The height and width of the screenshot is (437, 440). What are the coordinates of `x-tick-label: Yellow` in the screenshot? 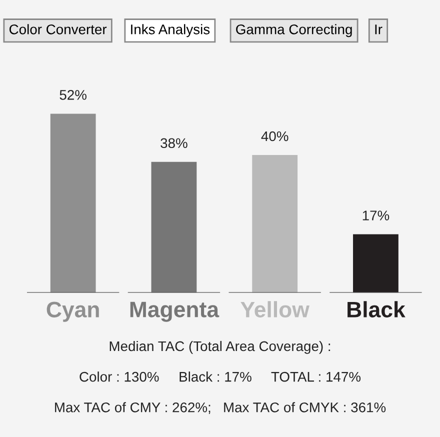 It's located at (275, 309).